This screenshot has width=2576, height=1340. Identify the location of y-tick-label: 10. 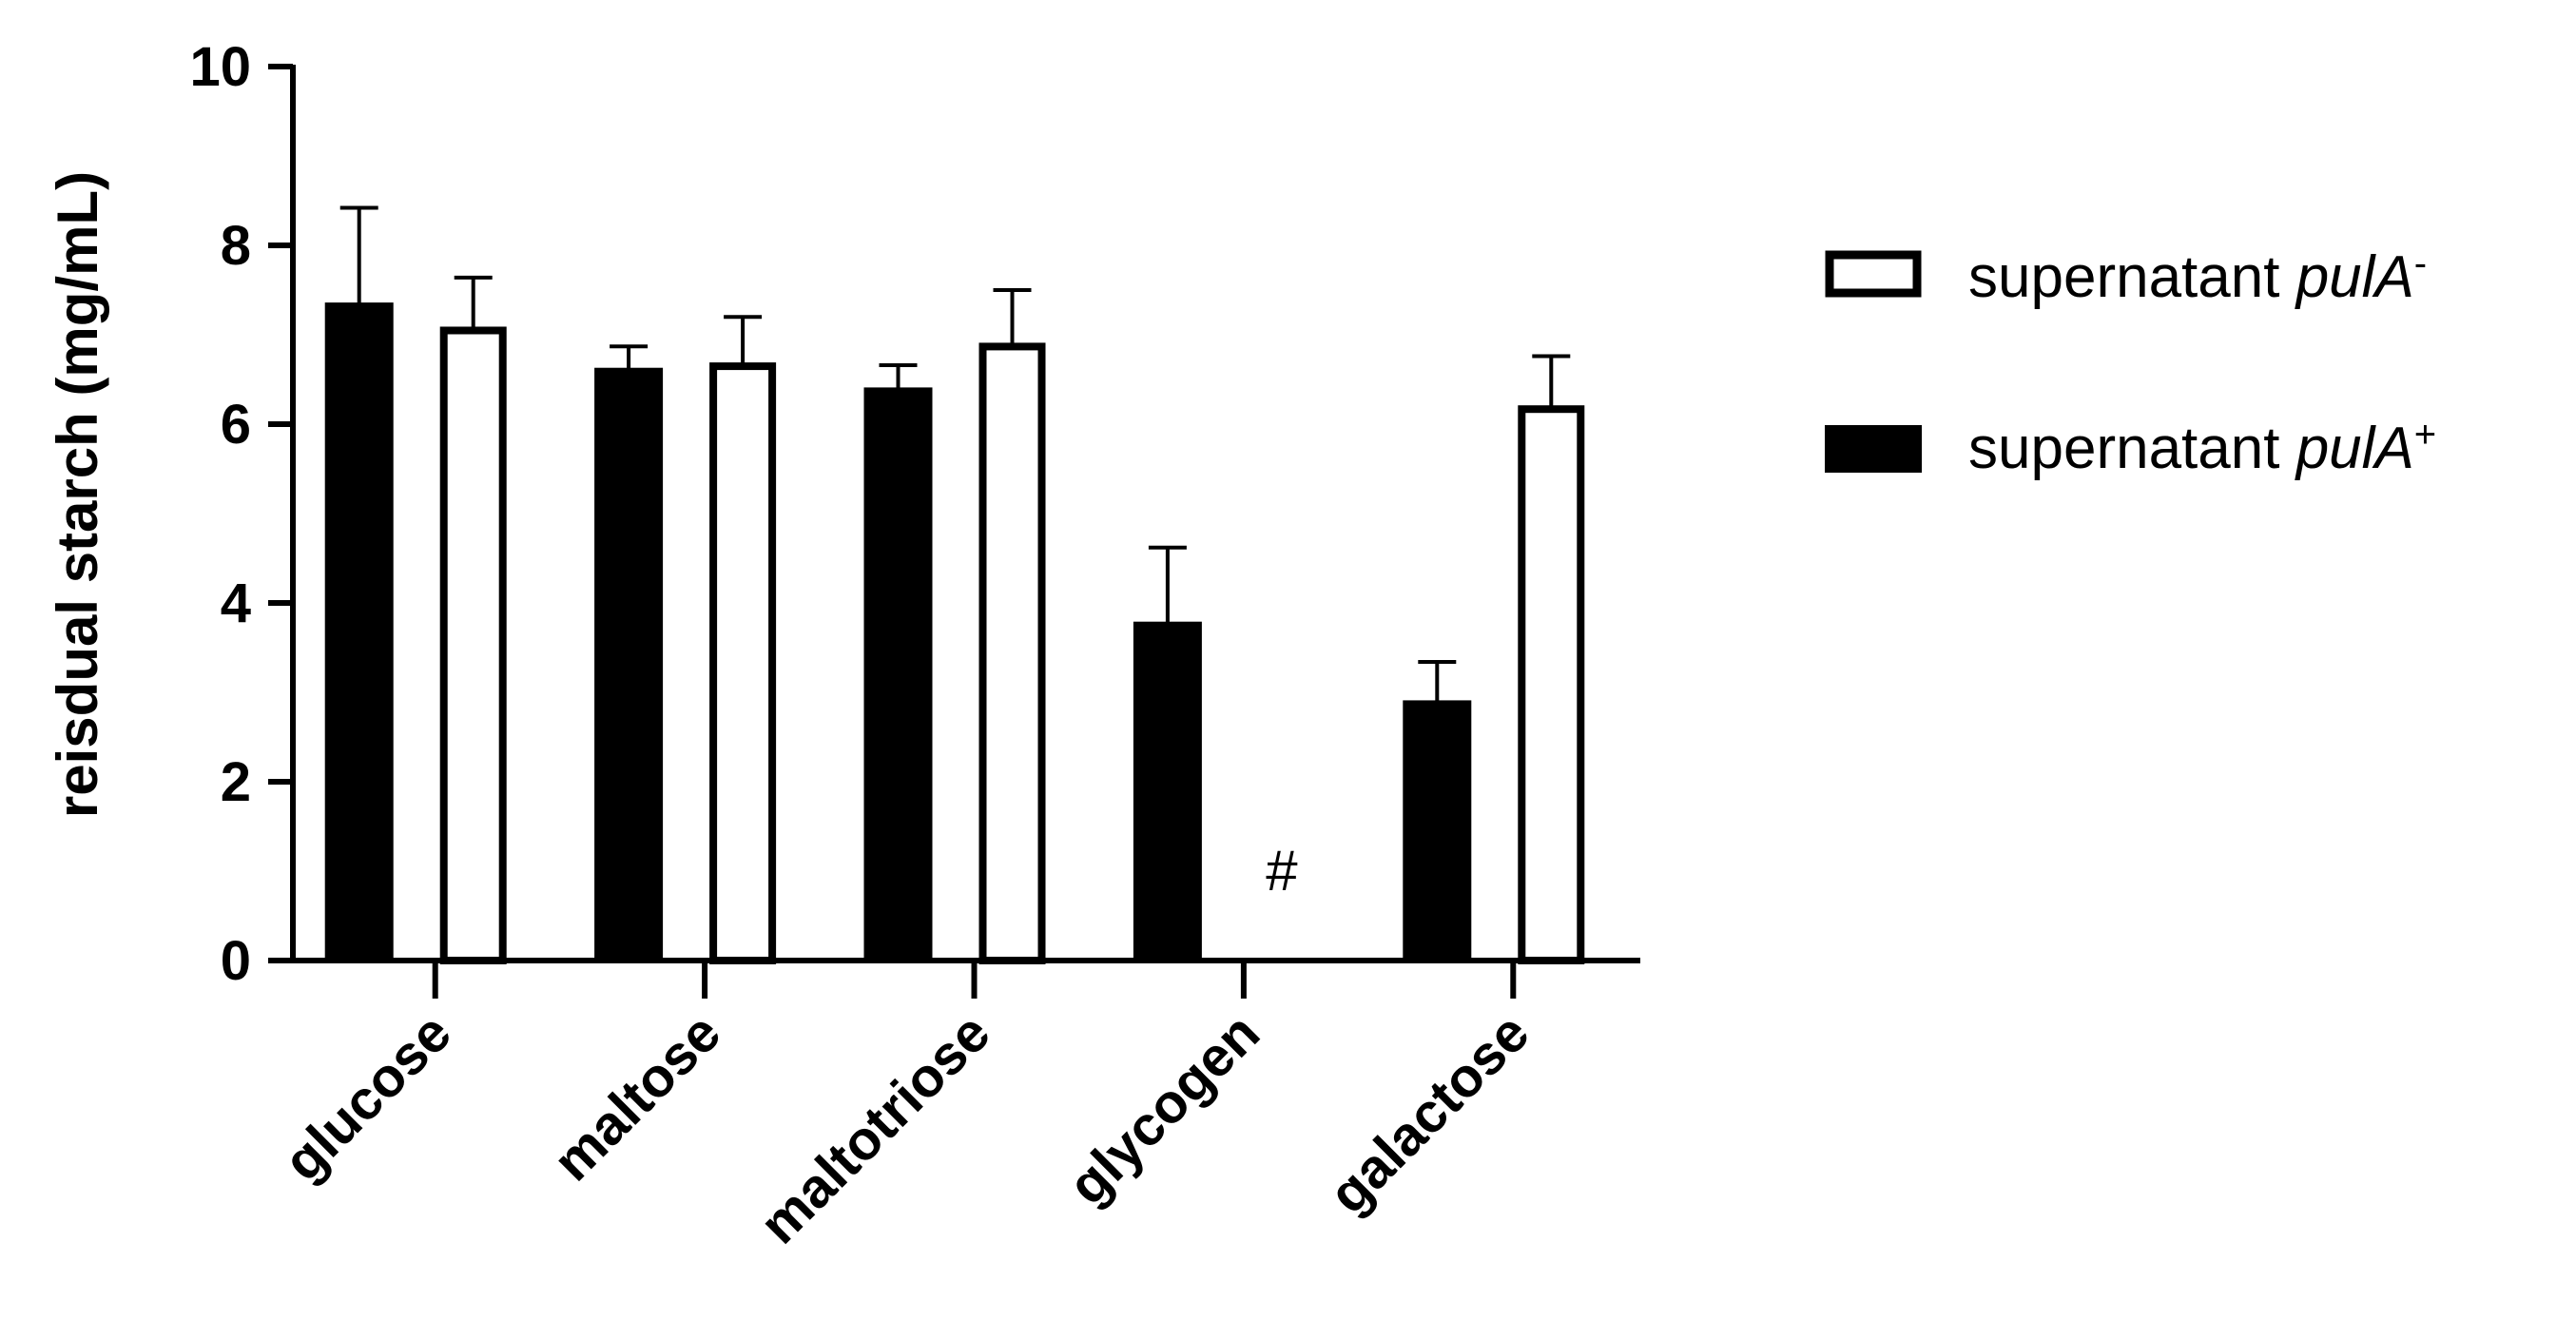
(220, 67).